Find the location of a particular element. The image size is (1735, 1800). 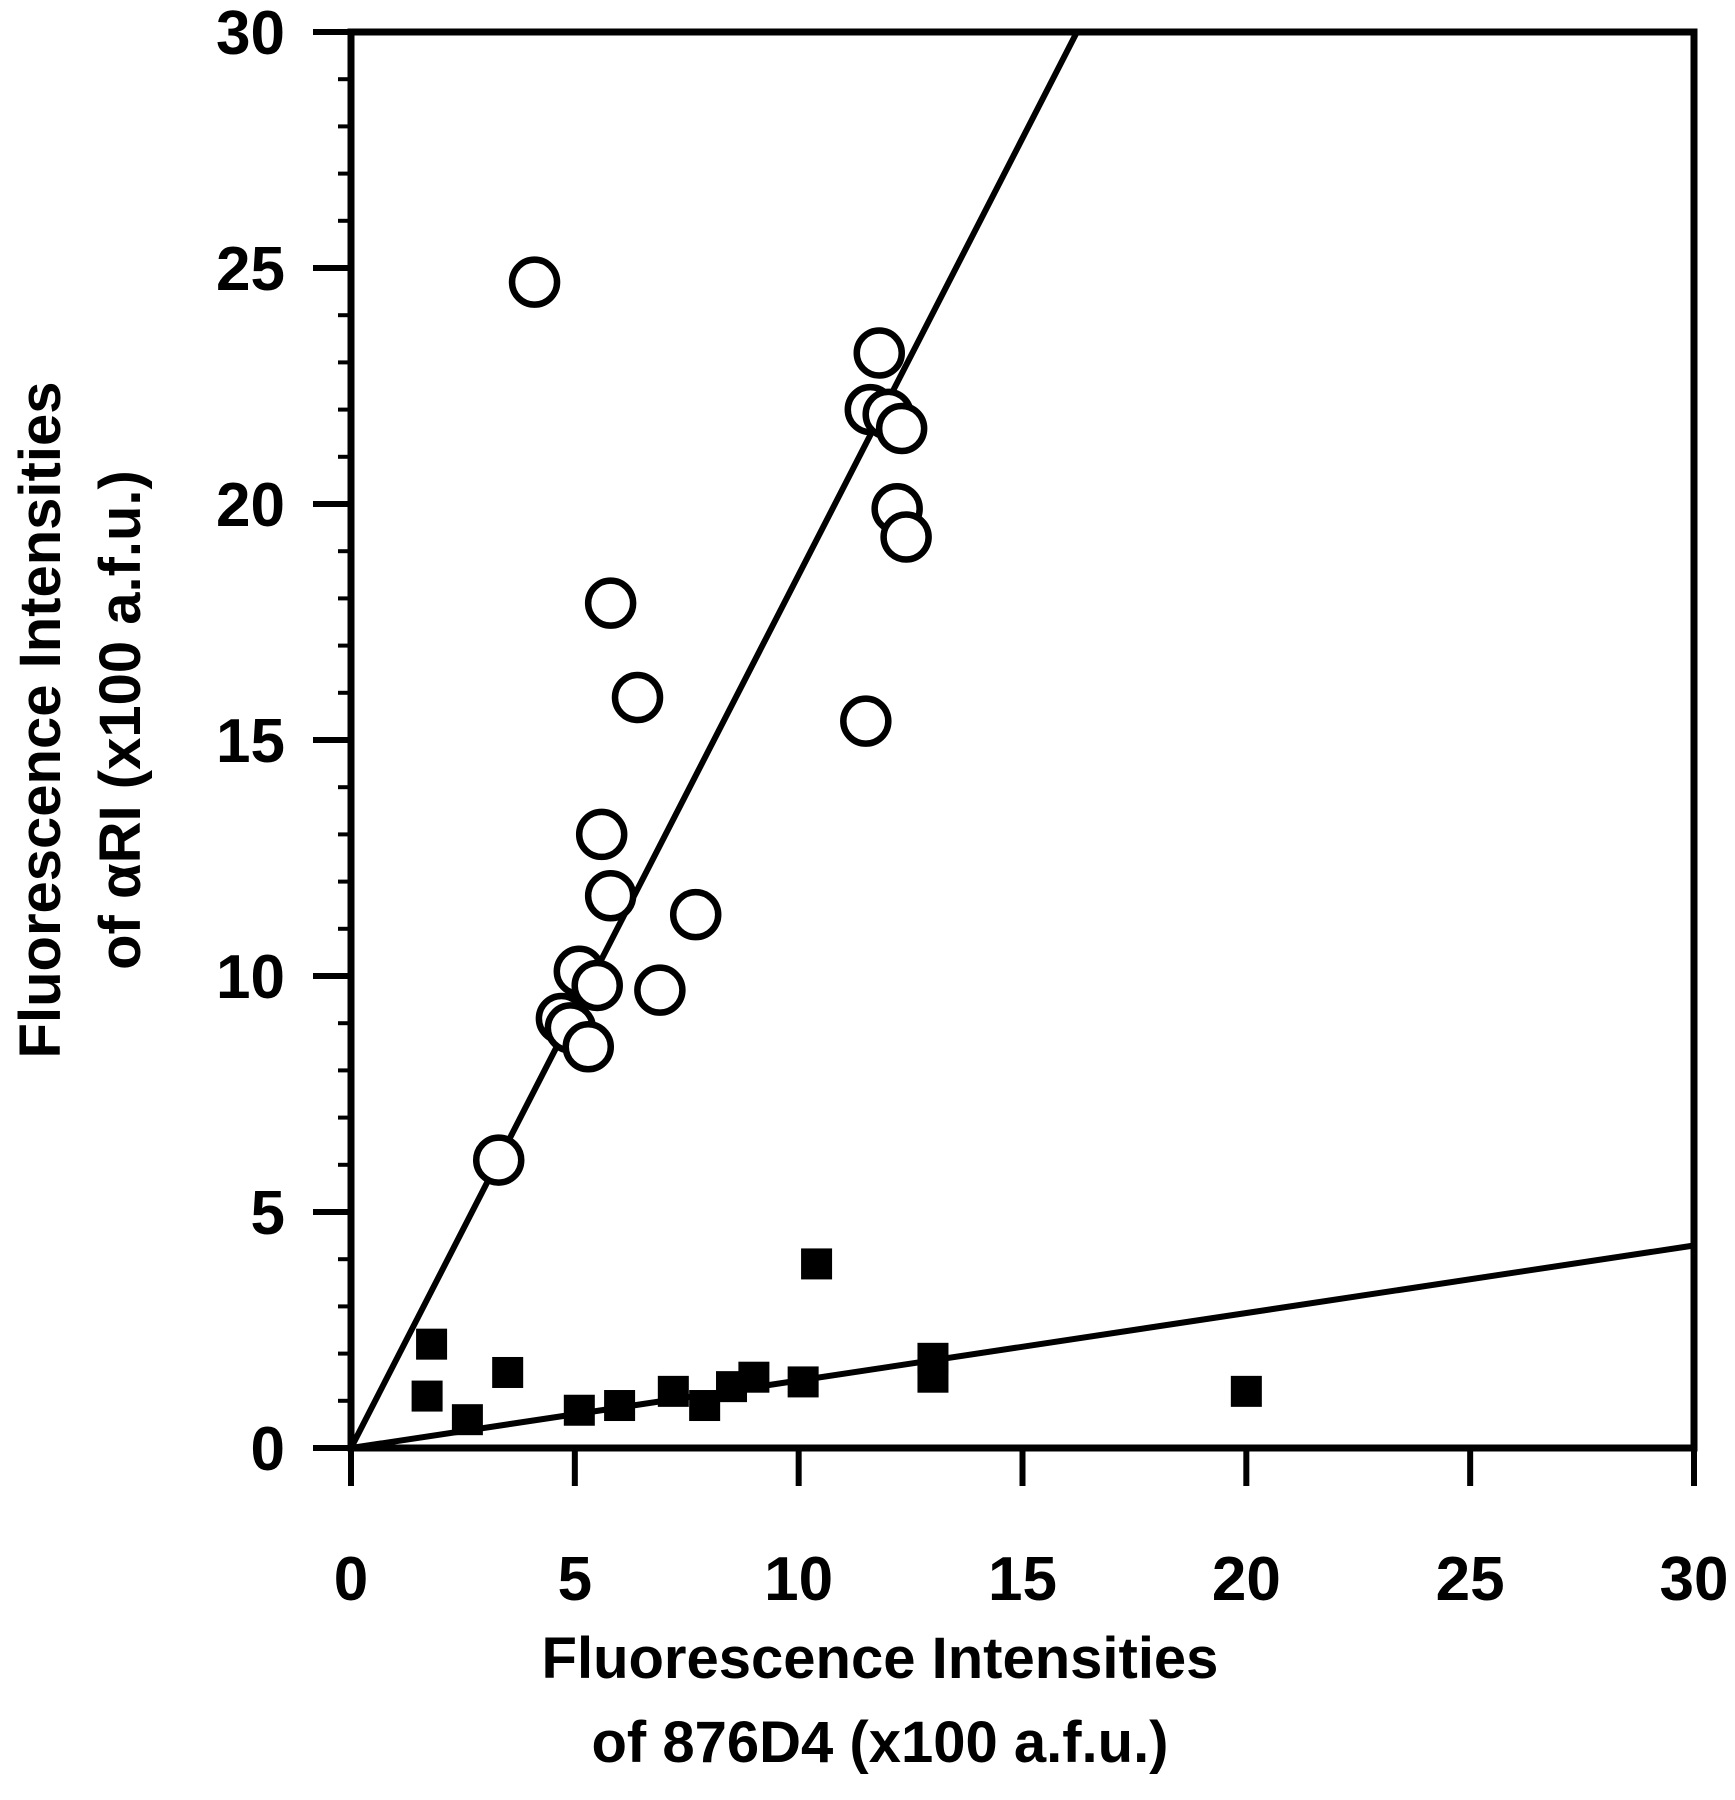

y-tick-label-15: 15 is located at coordinates (250, 741).